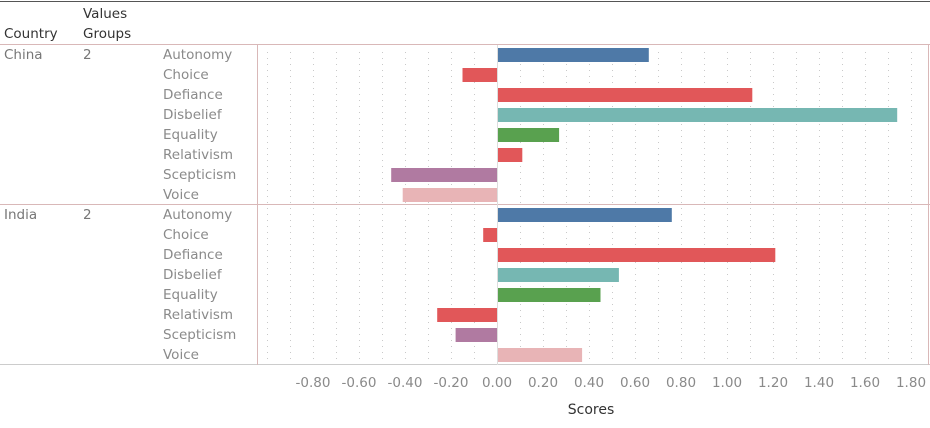 The height and width of the screenshot is (428, 930). What do you see at coordinates (449, 195) in the screenshot?
I see `bar-china-voice` at bounding box center [449, 195].